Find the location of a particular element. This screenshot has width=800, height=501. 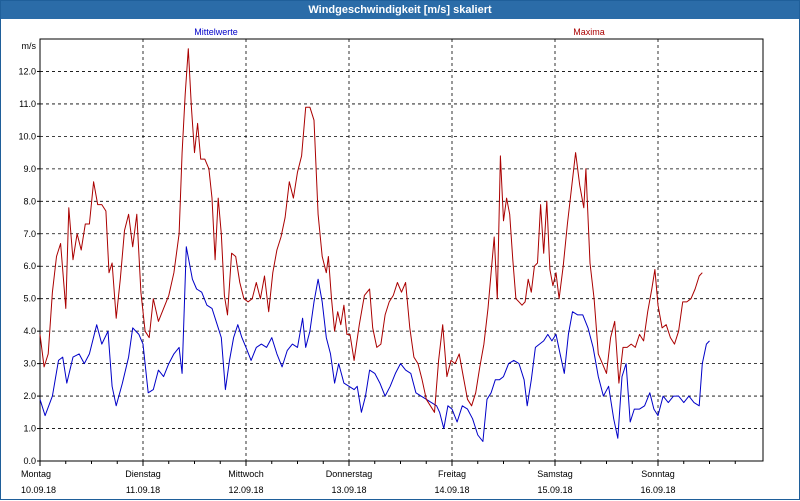

x-tick-date-label: 16.09.18 is located at coordinates (657, 490).